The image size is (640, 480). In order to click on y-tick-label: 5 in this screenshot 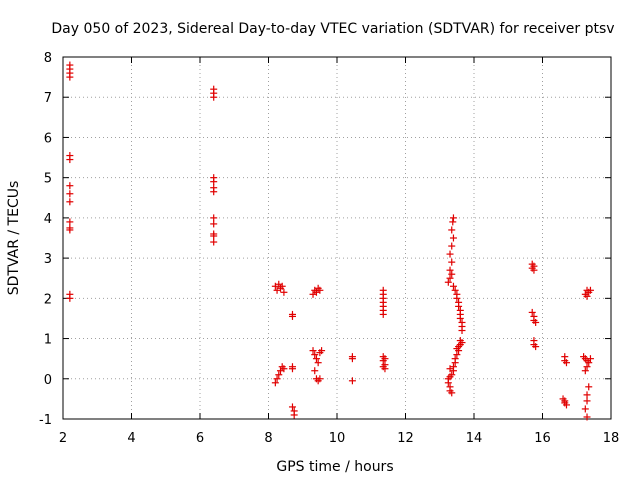, I will do `click(48, 179)`.